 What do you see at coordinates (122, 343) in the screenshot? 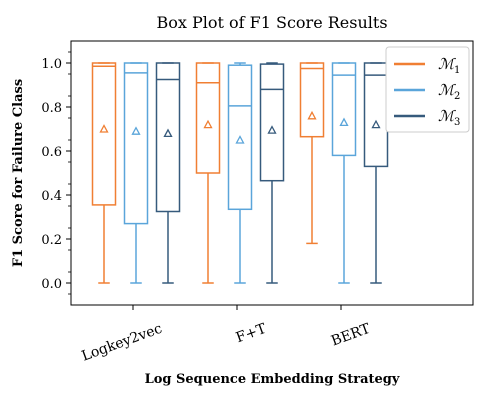
I see `x-tick-label: Logkey2vec` at bounding box center [122, 343].